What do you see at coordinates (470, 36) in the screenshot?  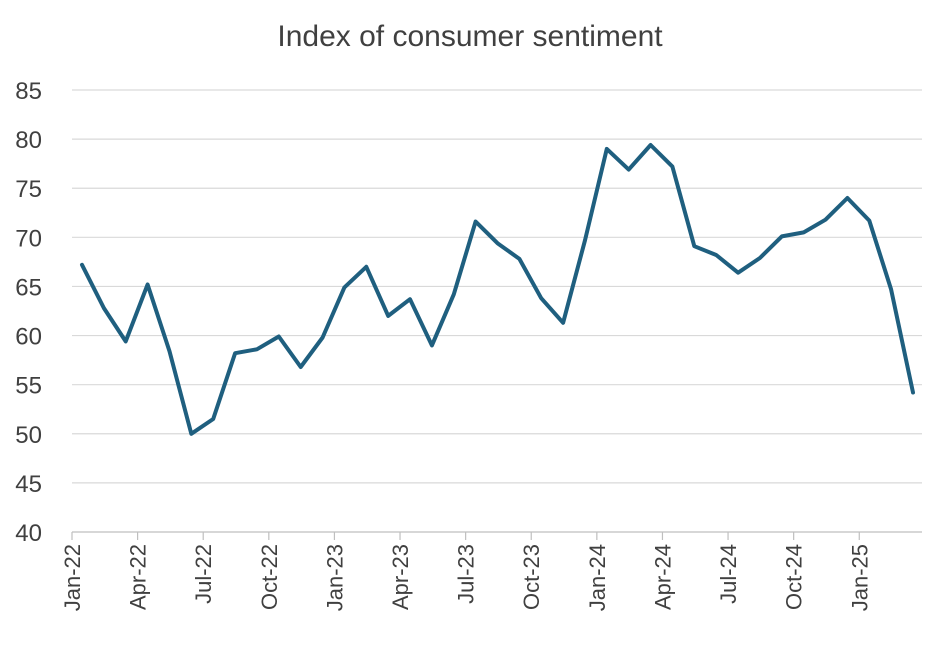 I see `chart-title: Index of consumer sentiment` at bounding box center [470, 36].